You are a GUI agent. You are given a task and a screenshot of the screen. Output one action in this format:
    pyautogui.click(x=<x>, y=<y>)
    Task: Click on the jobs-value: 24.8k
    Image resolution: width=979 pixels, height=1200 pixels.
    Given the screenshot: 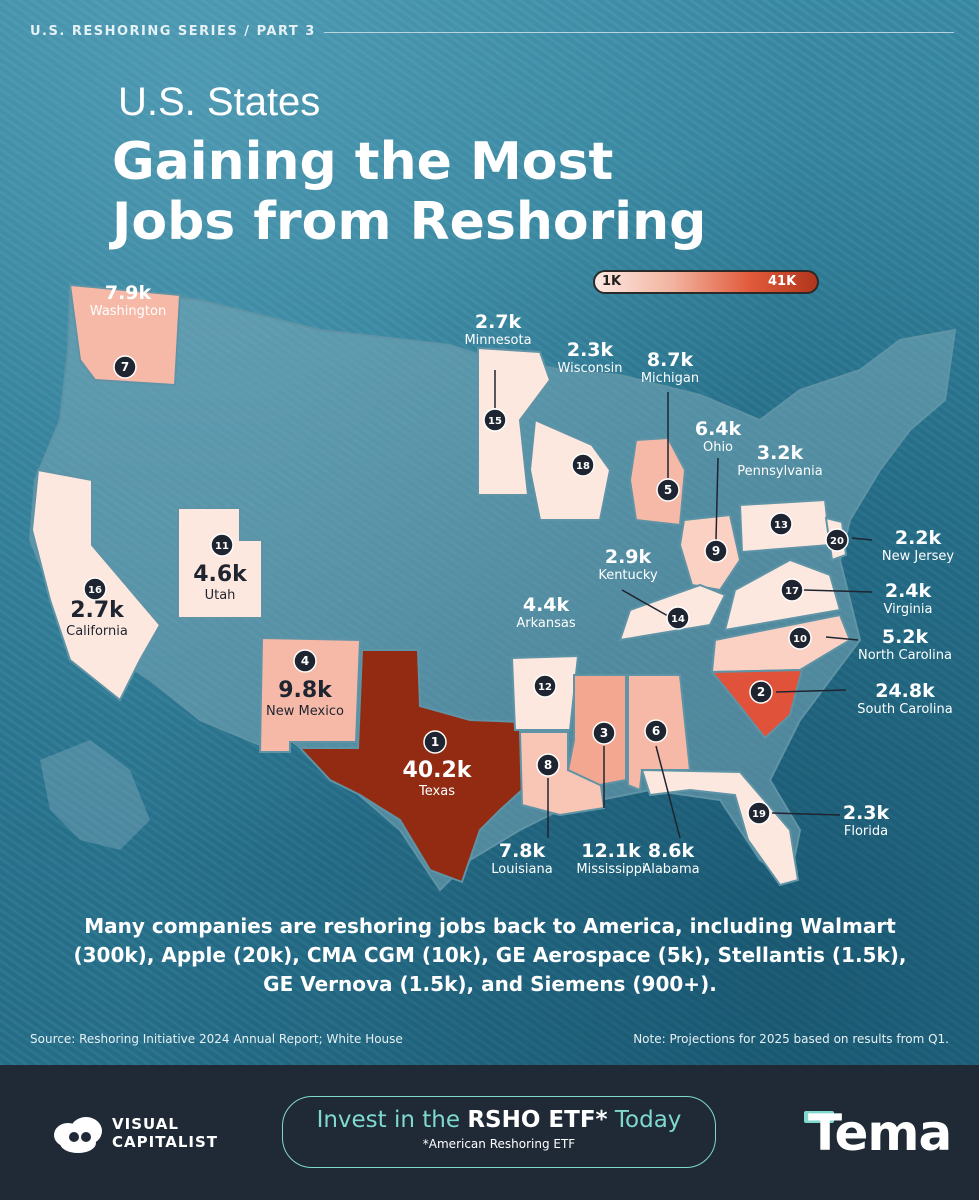 What is the action you would take?
    pyautogui.click(x=905, y=691)
    